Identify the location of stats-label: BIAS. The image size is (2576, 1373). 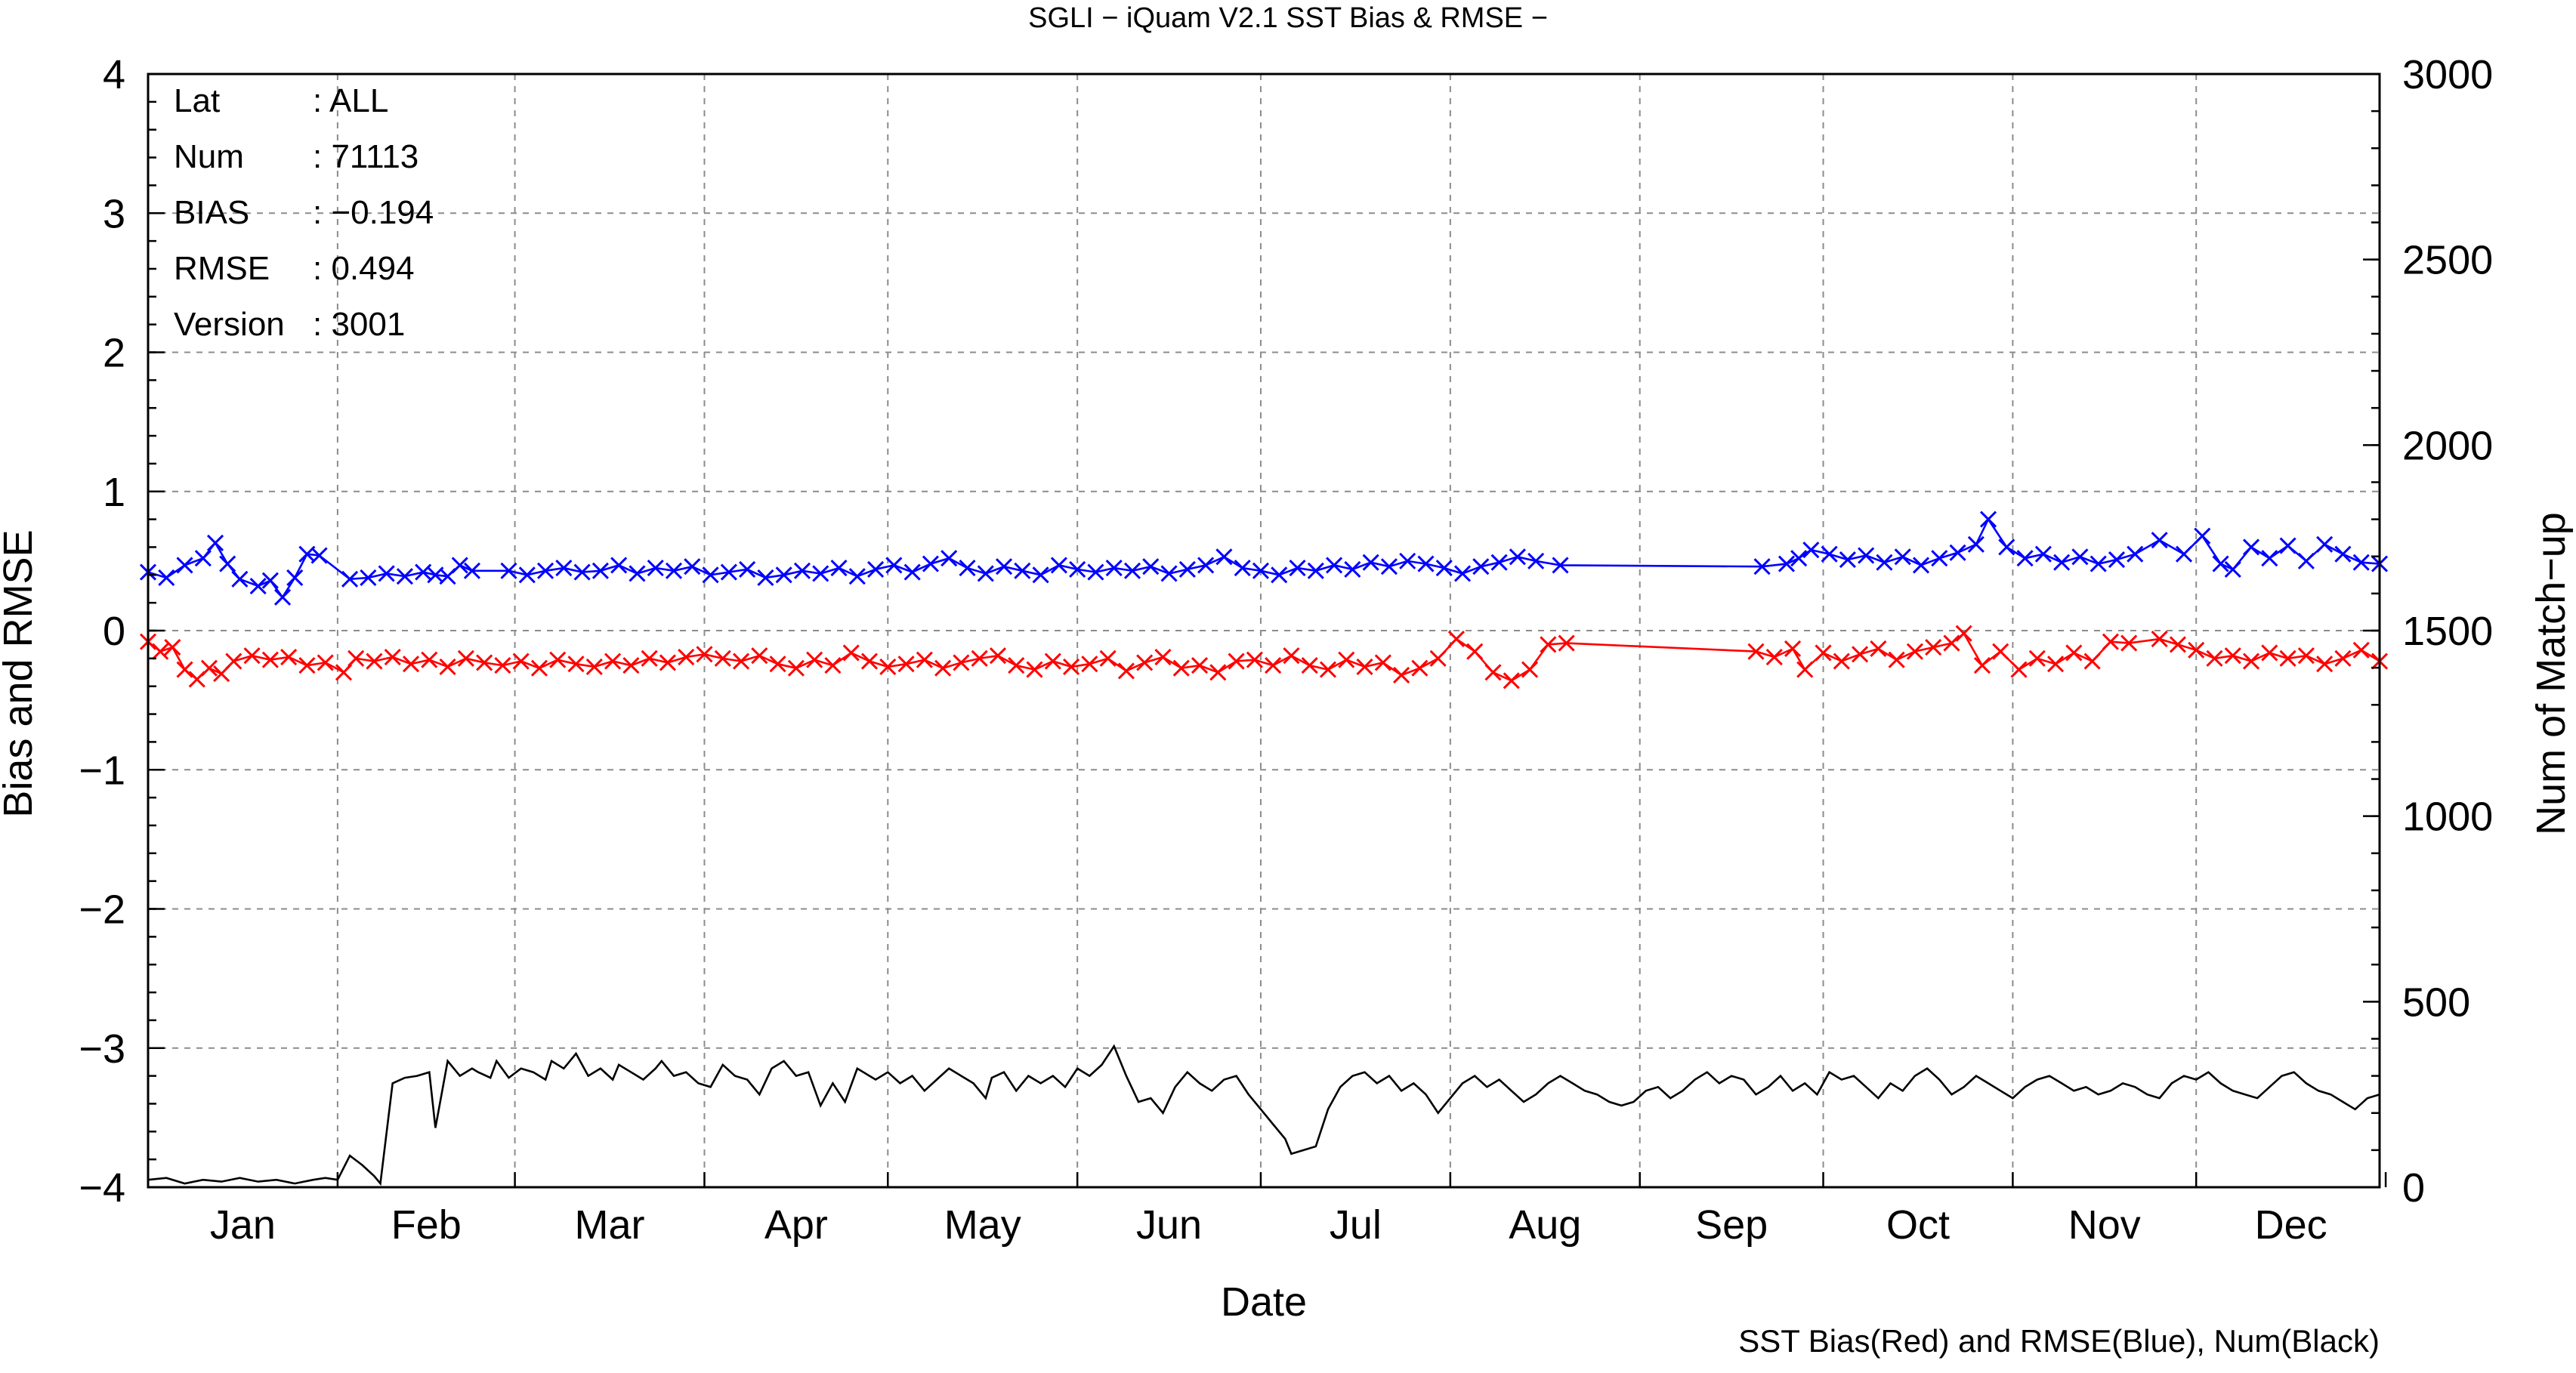
(211, 212).